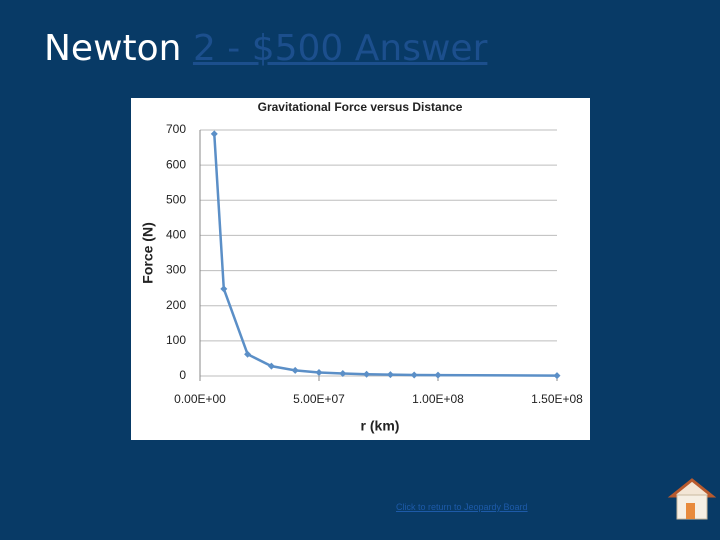  What do you see at coordinates (380, 426) in the screenshot?
I see `x-axis-label: r (km)` at bounding box center [380, 426].